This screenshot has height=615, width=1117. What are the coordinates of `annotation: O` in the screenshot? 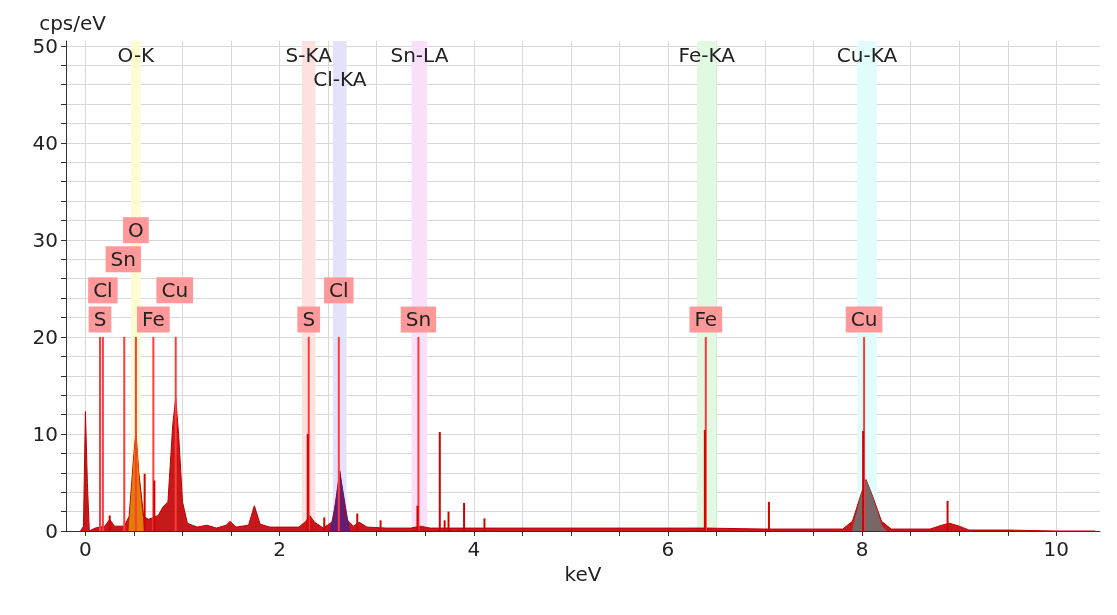 It's located at (136, 230).